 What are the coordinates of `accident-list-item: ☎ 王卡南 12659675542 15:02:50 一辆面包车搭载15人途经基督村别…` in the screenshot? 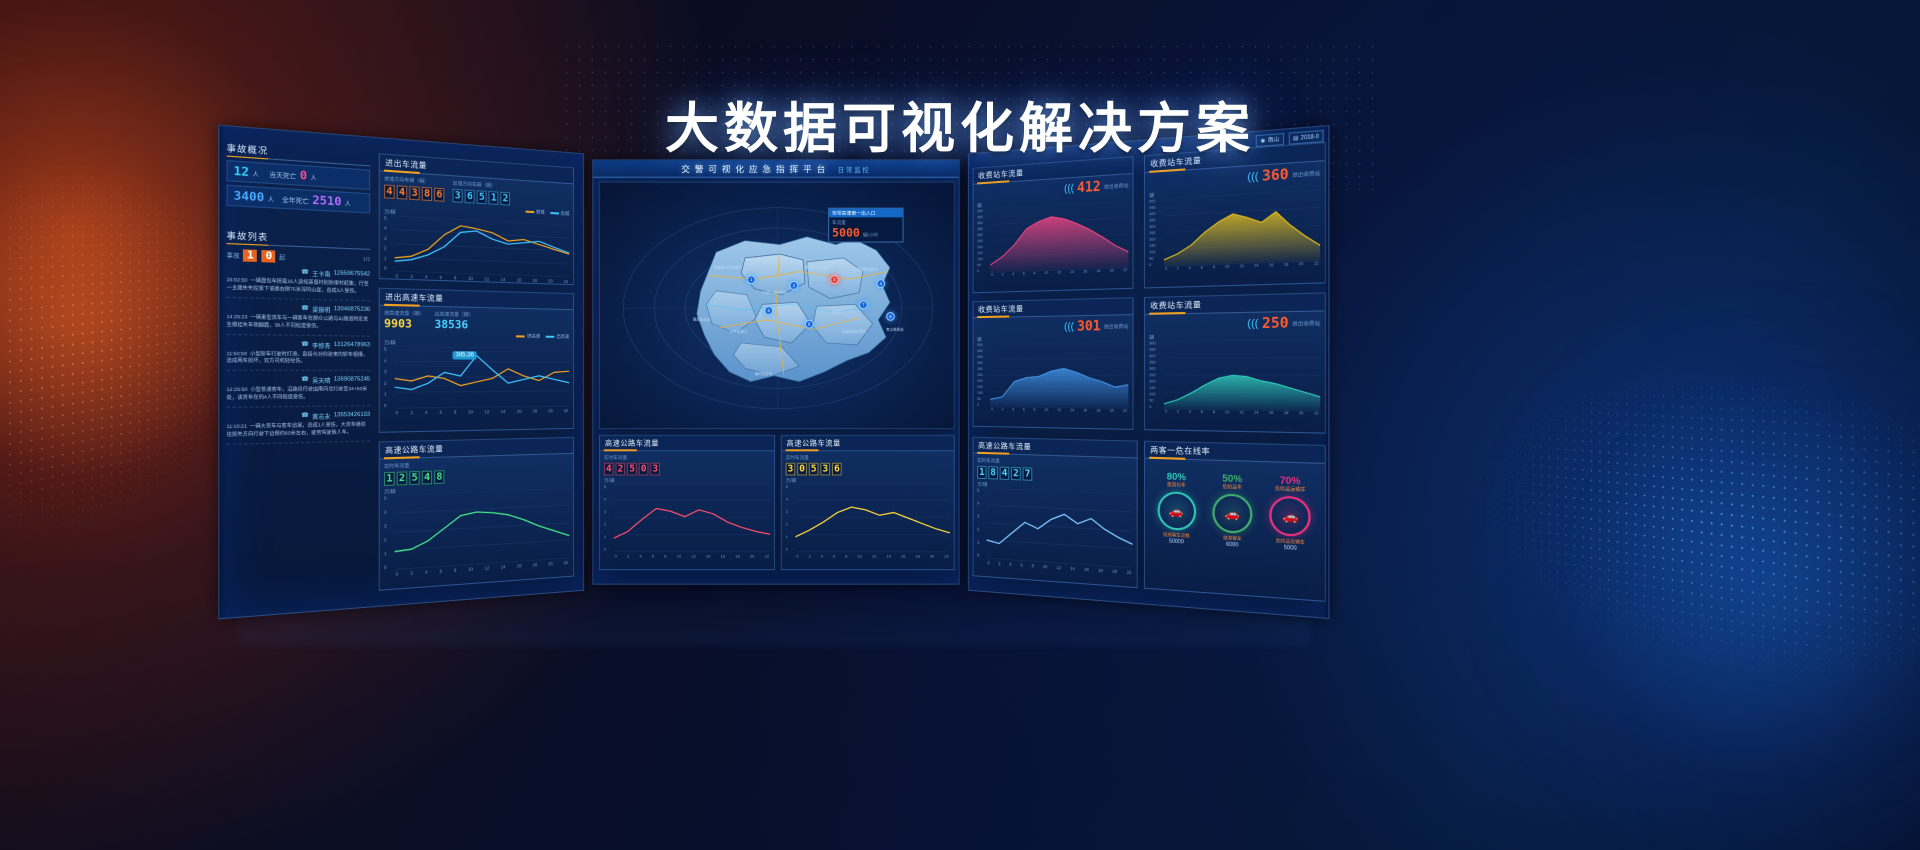 It's located at (298, 284).